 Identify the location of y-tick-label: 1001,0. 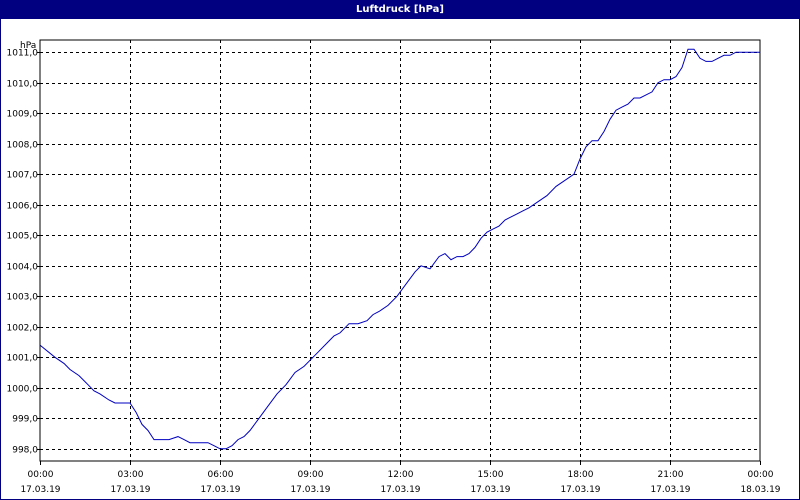
(23, 359).